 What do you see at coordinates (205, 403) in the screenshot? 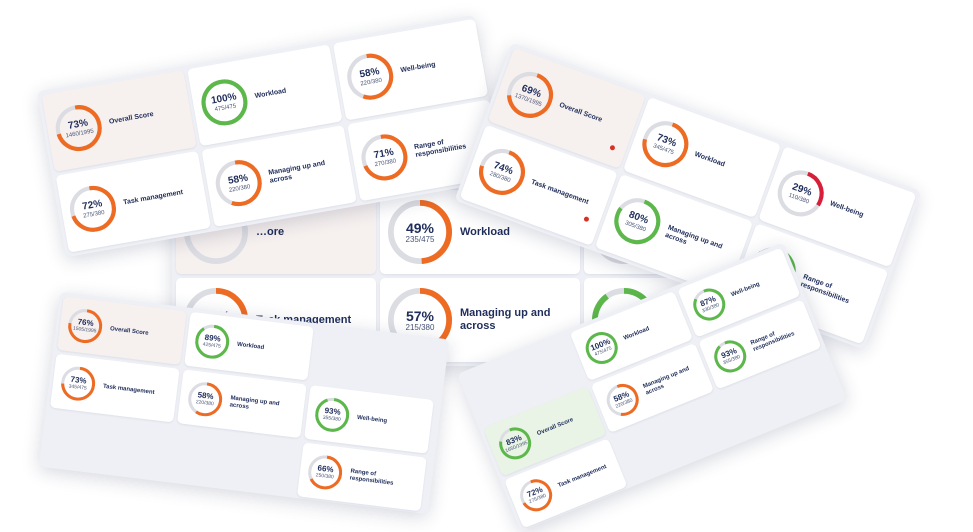
I see `score-fraction: 220/380` at bounding box center [205, 403].